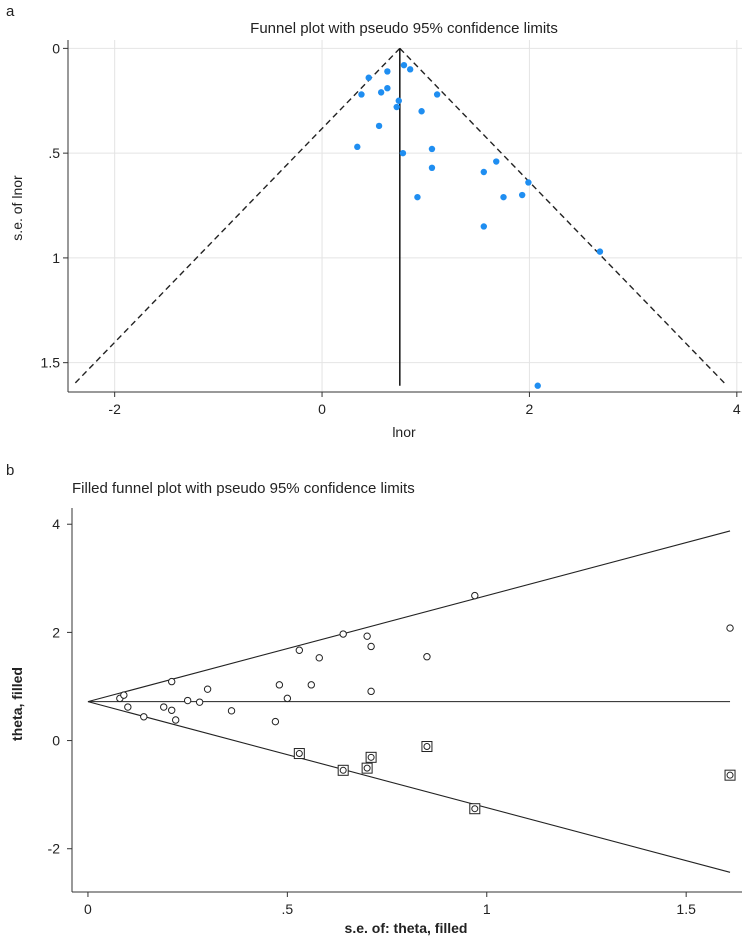  Describe the element at coordinates (288, 909) in the screenshot. I see `panel-b-x-tick-label: .5` at that location.